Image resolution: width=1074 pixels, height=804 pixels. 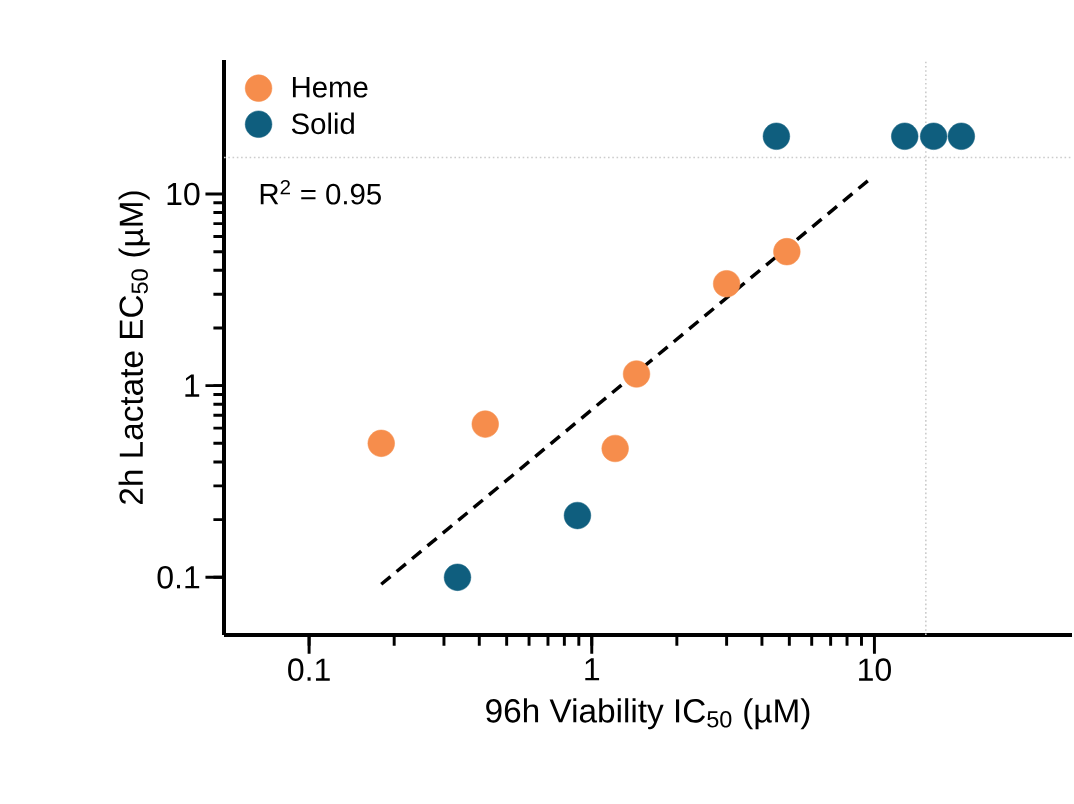 I want to click on legend-label: Heme, so click(x=330, y=87).